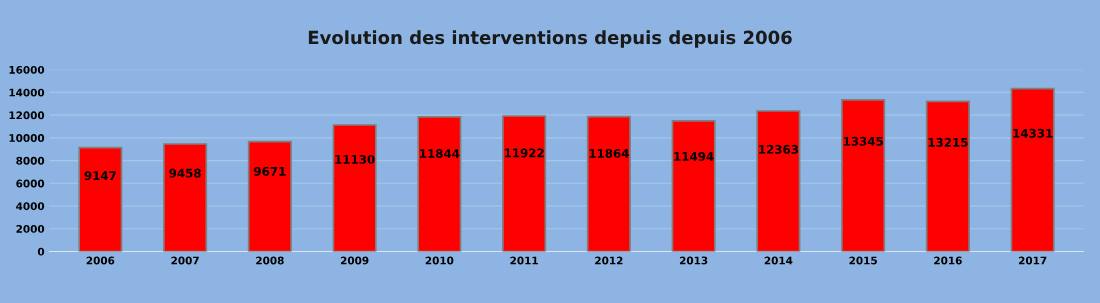  What do you see at coordinates (270, 260) in the screenshot?
I see `x-tick-label: 2008` at bounding box center [270, 260].